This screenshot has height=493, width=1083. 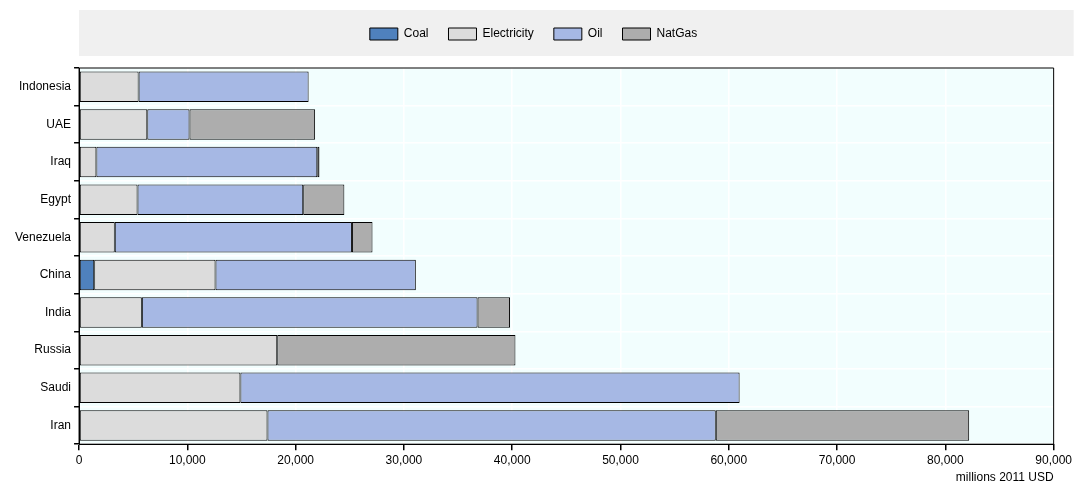 What do you see at coordinates (729, 459) in the screenshot?
I see `x-tick-label: 60,000` at bounding box center [729, 459].